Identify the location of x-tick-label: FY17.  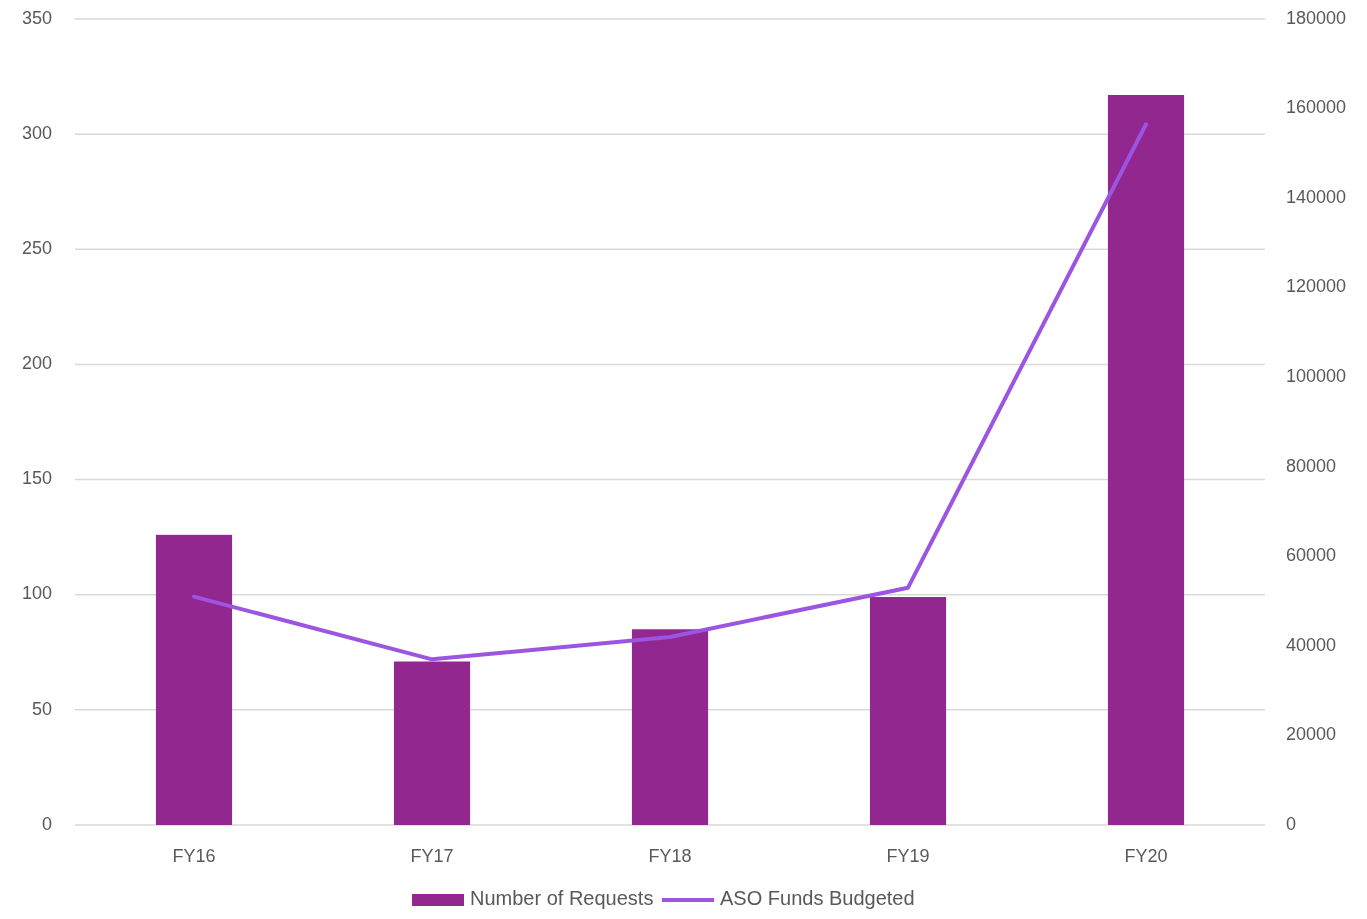
(432, 855).